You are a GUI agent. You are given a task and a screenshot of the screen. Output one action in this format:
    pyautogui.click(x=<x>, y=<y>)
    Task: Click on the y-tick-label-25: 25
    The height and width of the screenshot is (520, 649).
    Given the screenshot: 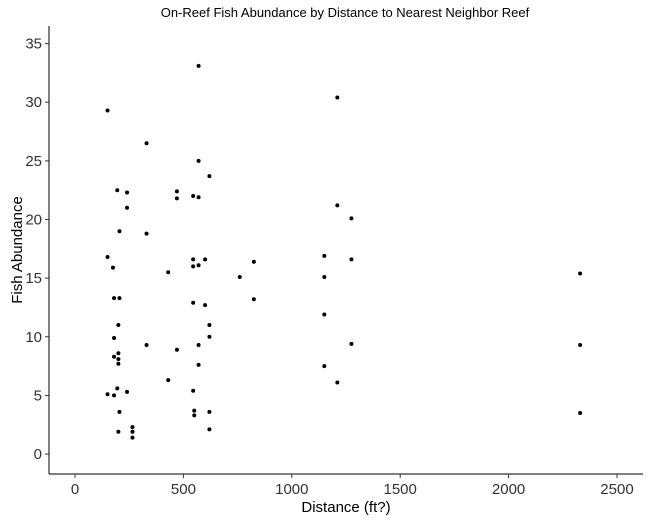 What is the action you would take?
    pyautogui.click(x=33, y=161)
    